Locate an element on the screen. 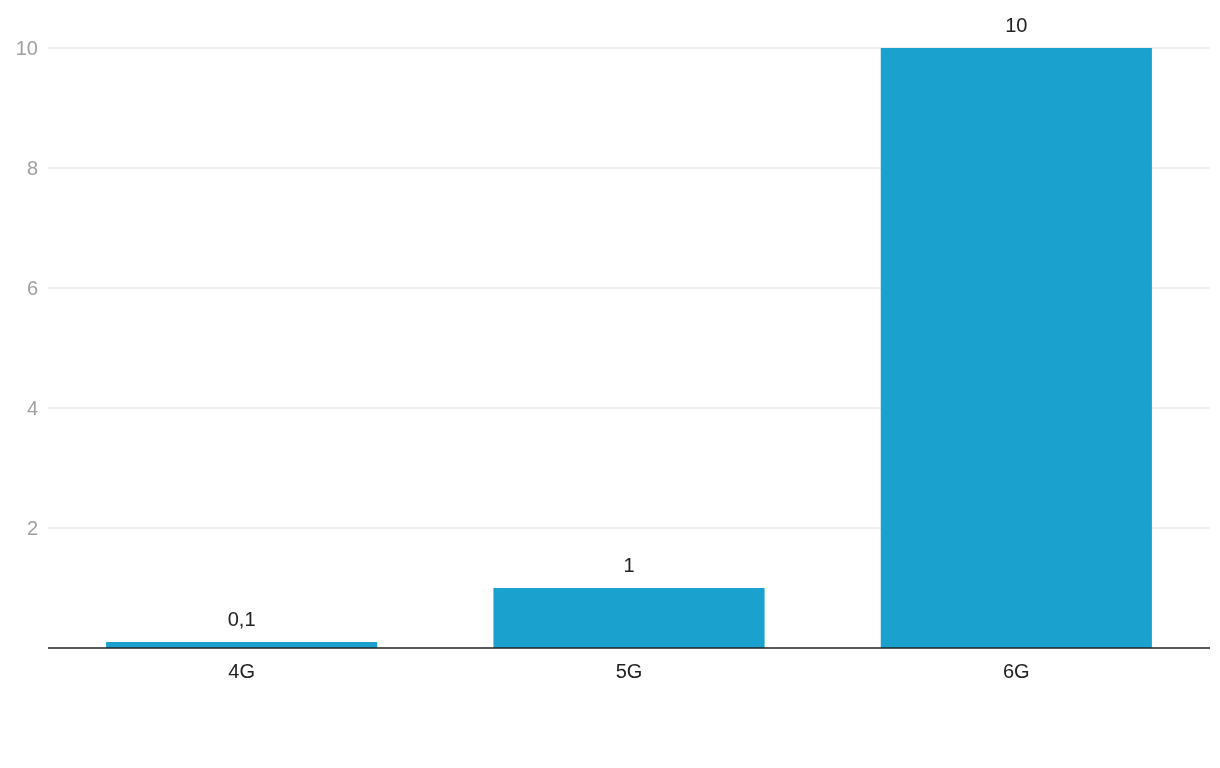 The image size is (1220, 768). y-tick-label: 2 is located at coordinates (32, 528).